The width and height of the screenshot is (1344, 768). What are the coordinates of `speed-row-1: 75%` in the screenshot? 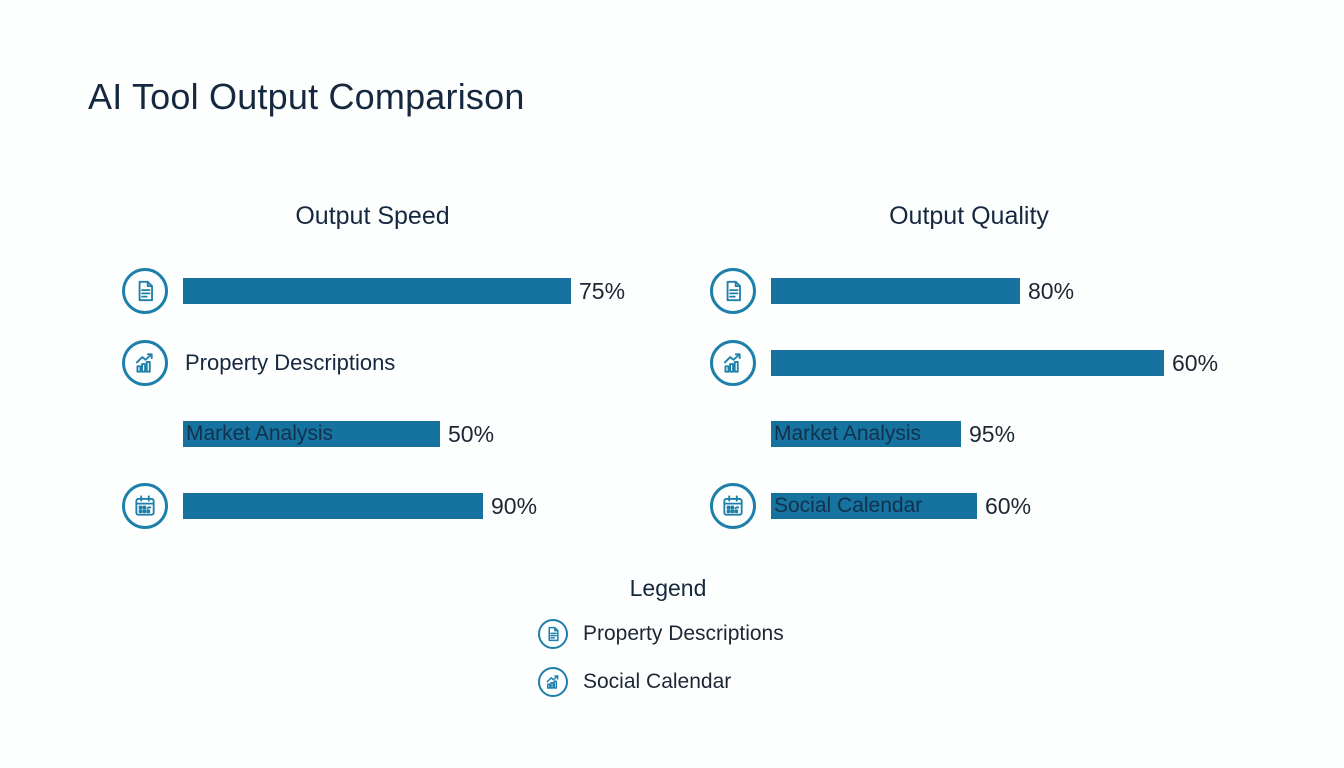 It's located at (373, 291).